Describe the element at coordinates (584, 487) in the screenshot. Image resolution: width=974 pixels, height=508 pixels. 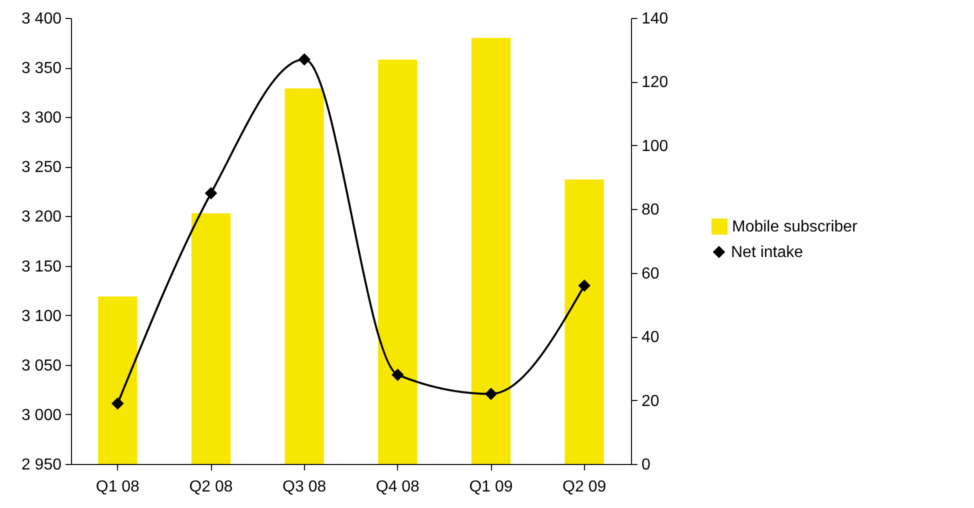
I see `x-tick-label: Q2 09` at that location.